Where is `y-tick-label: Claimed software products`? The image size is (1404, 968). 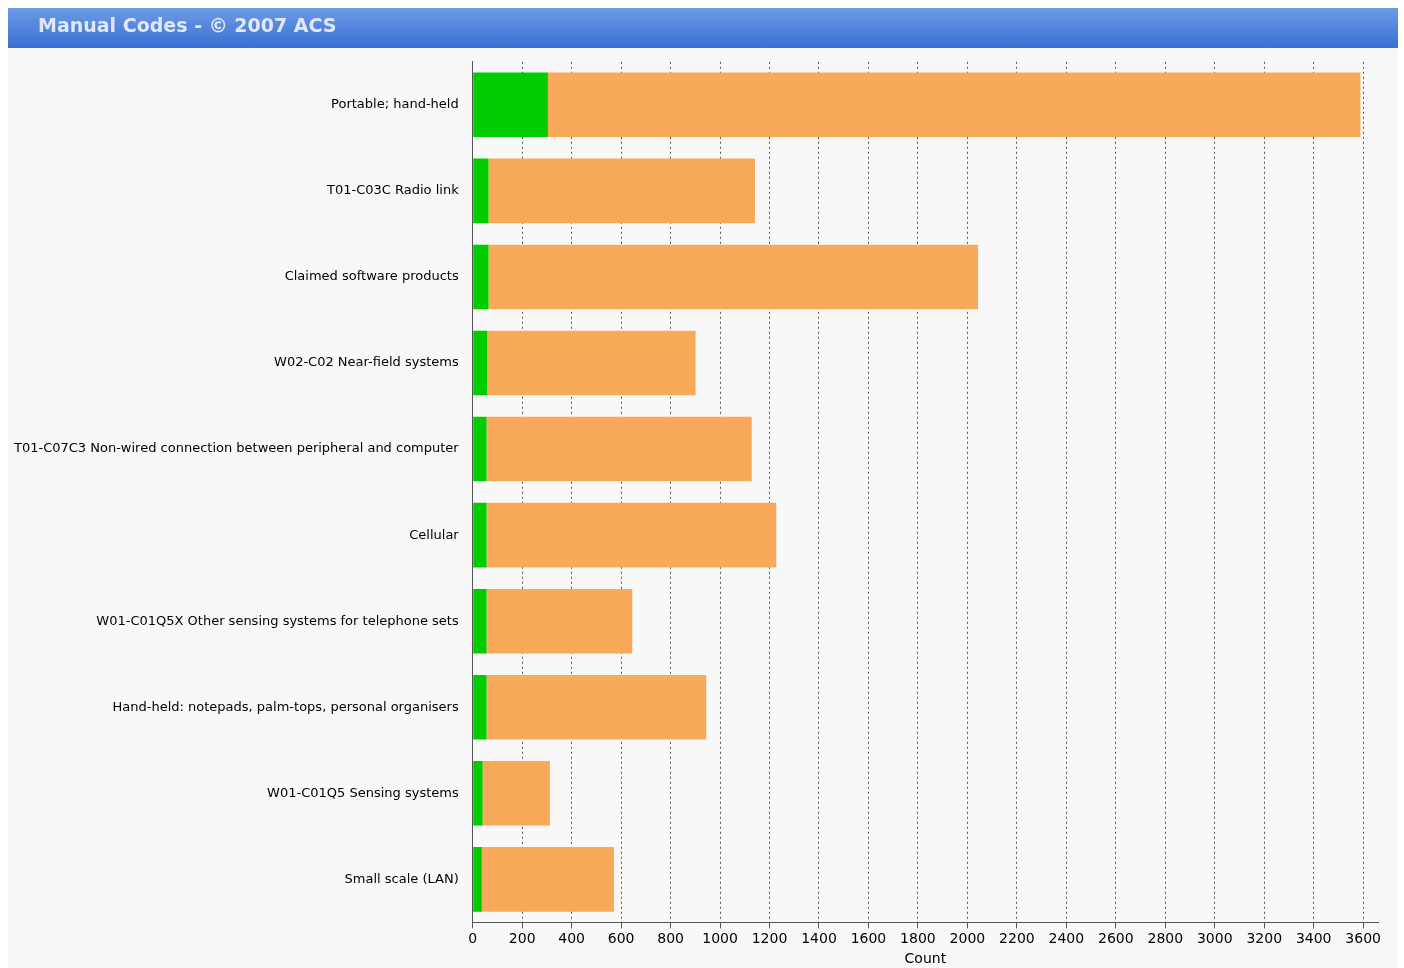
y-tick-label: Claimed software products is located at coordinates (371, 276).